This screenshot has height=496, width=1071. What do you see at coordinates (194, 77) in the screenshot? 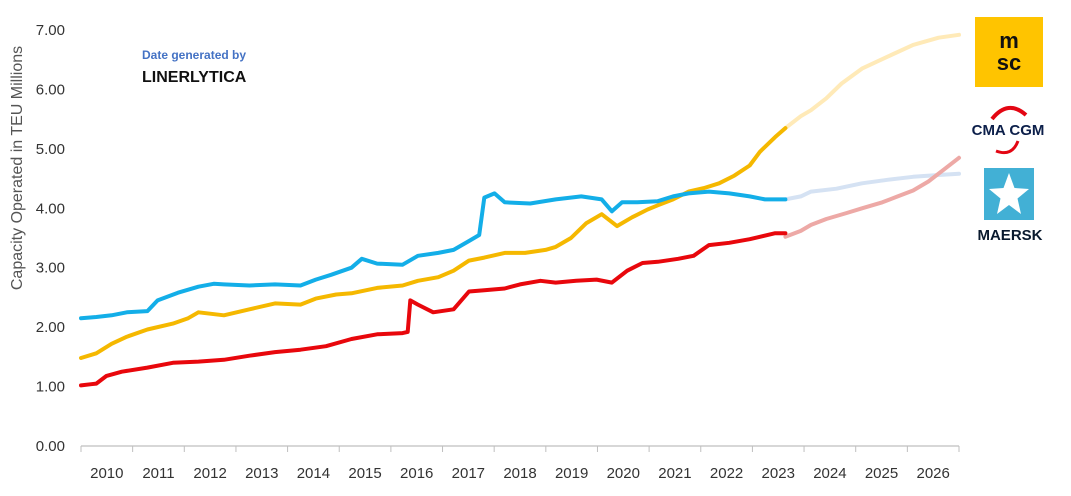
I see `source-name: LINERLYTICA` at bounding box center [194, 77].